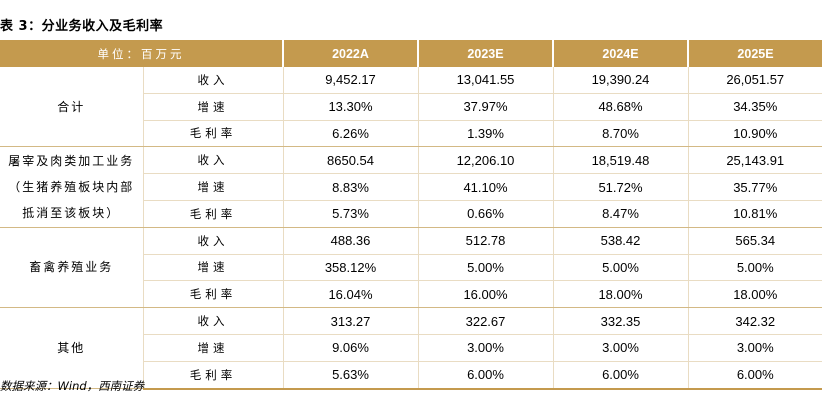 The image size is (831, 407). Describe the element at coordinates (755, 214) in the screenshot. I see `value-cell: 10.81%` at that location.